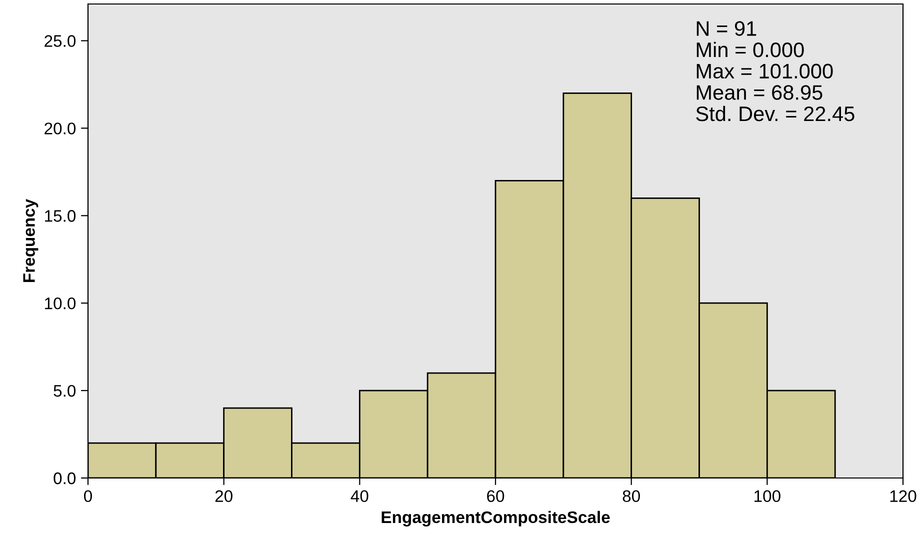 This screenshot has width=923, height=545. What do you see at coordinates (726, 28) in the screenshot?
I see `annotation: N = 91` at bounding box center [726, 28].